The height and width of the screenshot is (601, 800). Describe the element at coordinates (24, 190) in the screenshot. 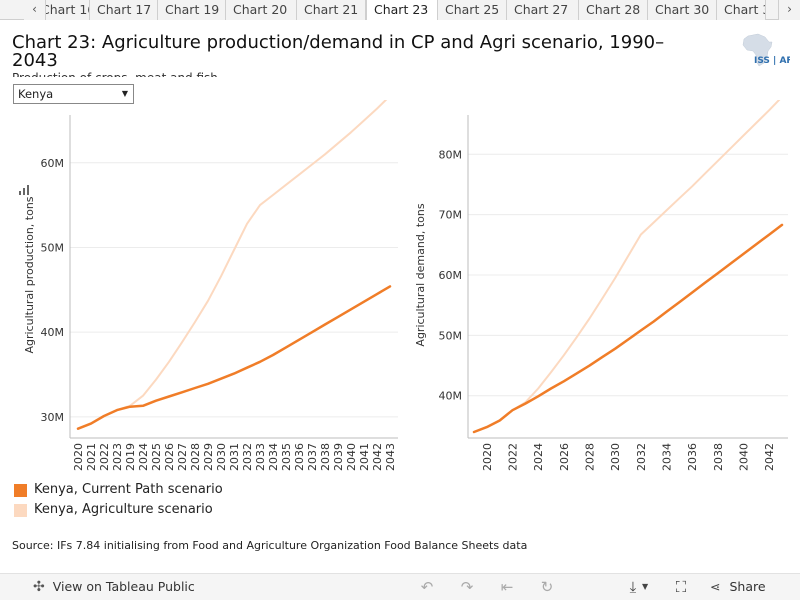

I see `chart-bars-icon` at that location.